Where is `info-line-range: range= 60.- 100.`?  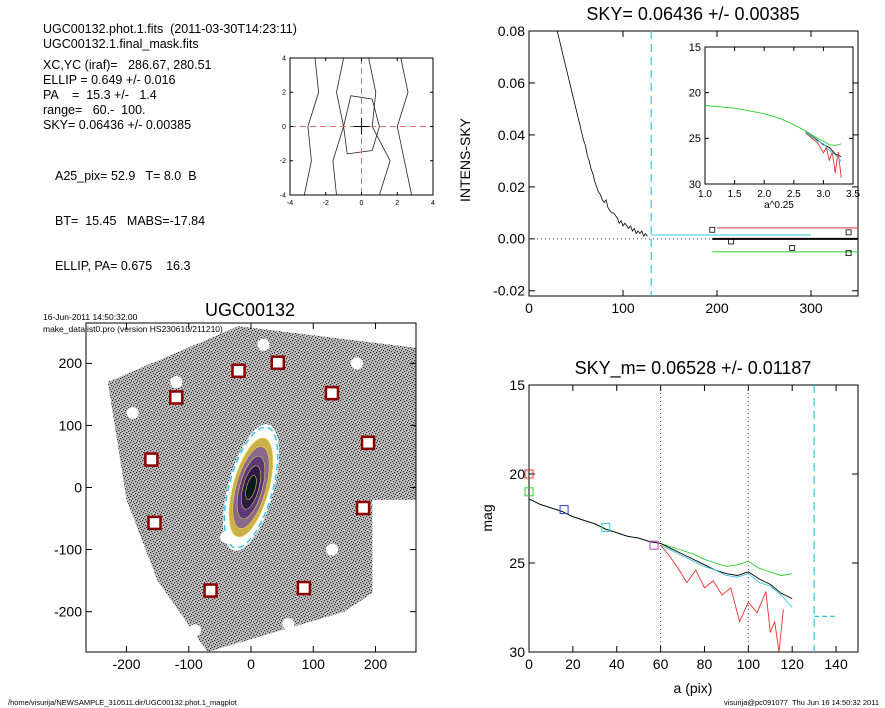
info-line-range: range= 60.- 100. is located at coordinates (94, 110).